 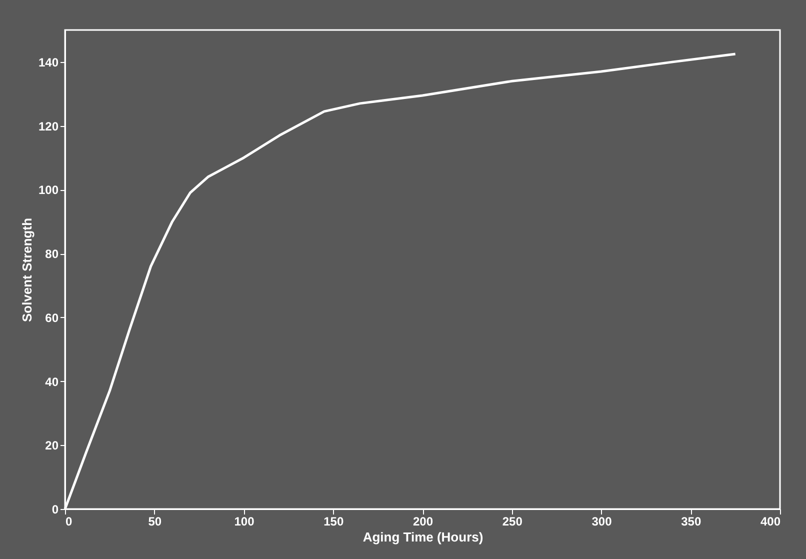 I want to click on y-tick-label: 0, so click(x=55, y=509).